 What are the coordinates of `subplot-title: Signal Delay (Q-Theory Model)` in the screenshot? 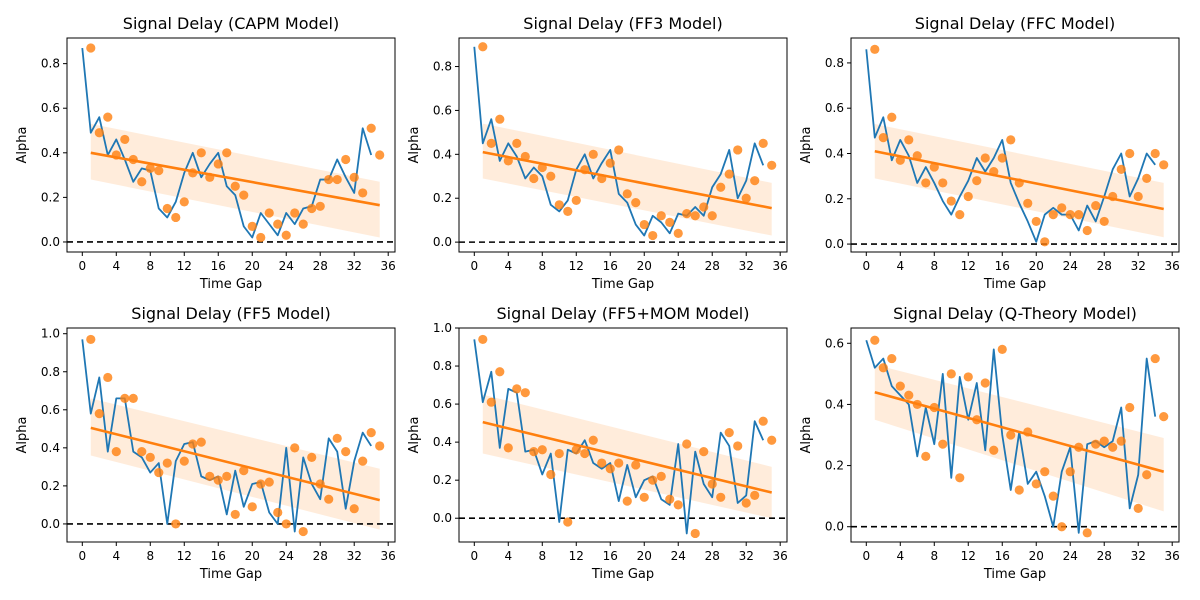 It's located at (1015, 313).